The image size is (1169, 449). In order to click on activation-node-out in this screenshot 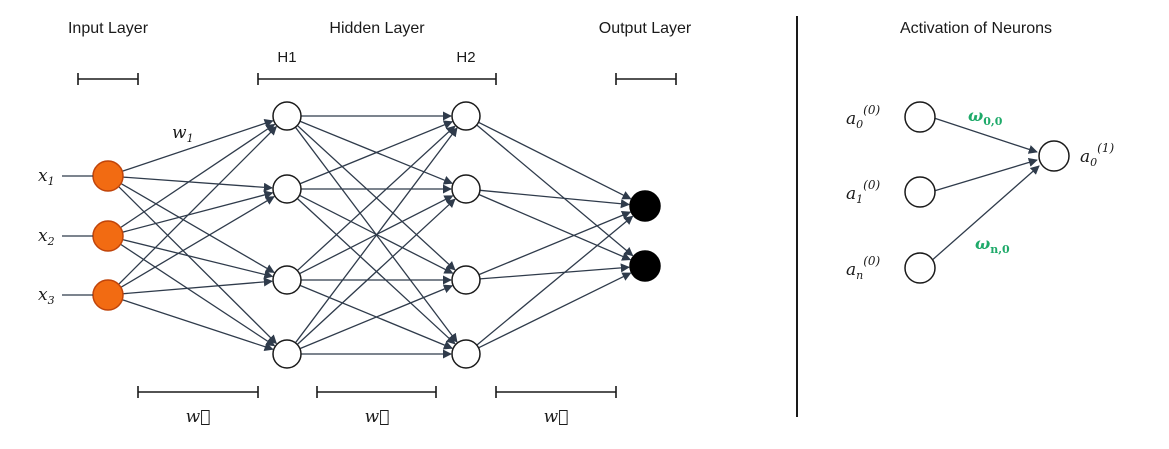, I will do `click(1054, 156)`.